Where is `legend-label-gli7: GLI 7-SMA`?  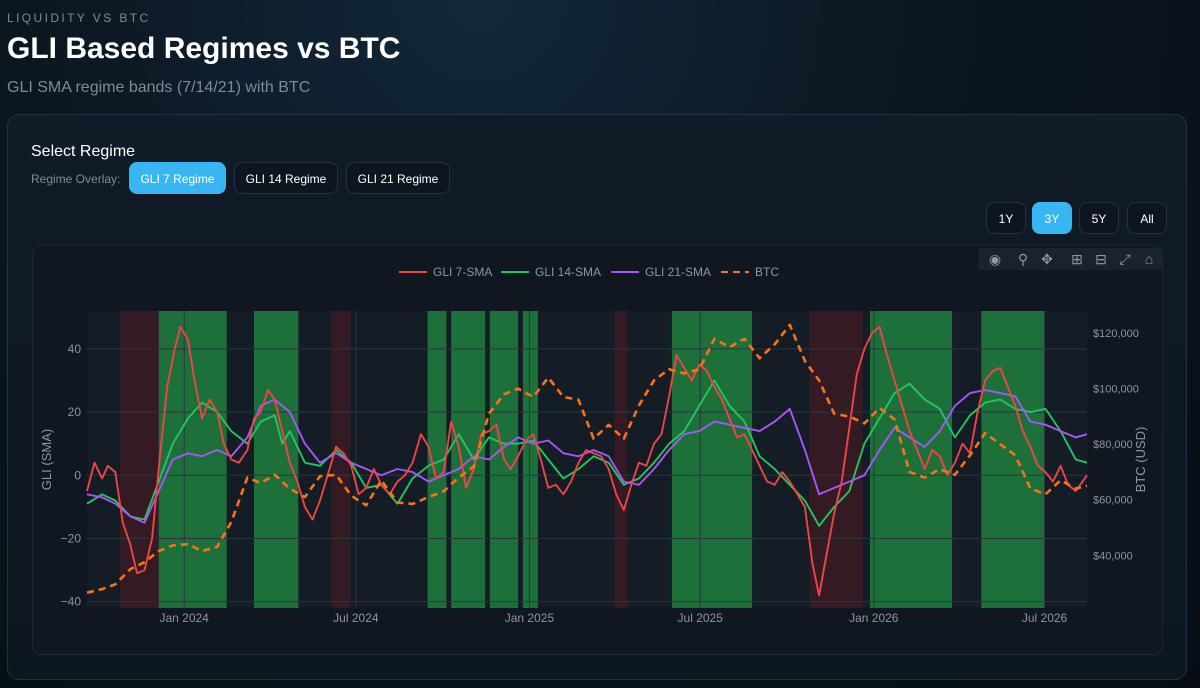
legend-label-gli7: GLI 7-SMA is located at coordinates (462, 272).